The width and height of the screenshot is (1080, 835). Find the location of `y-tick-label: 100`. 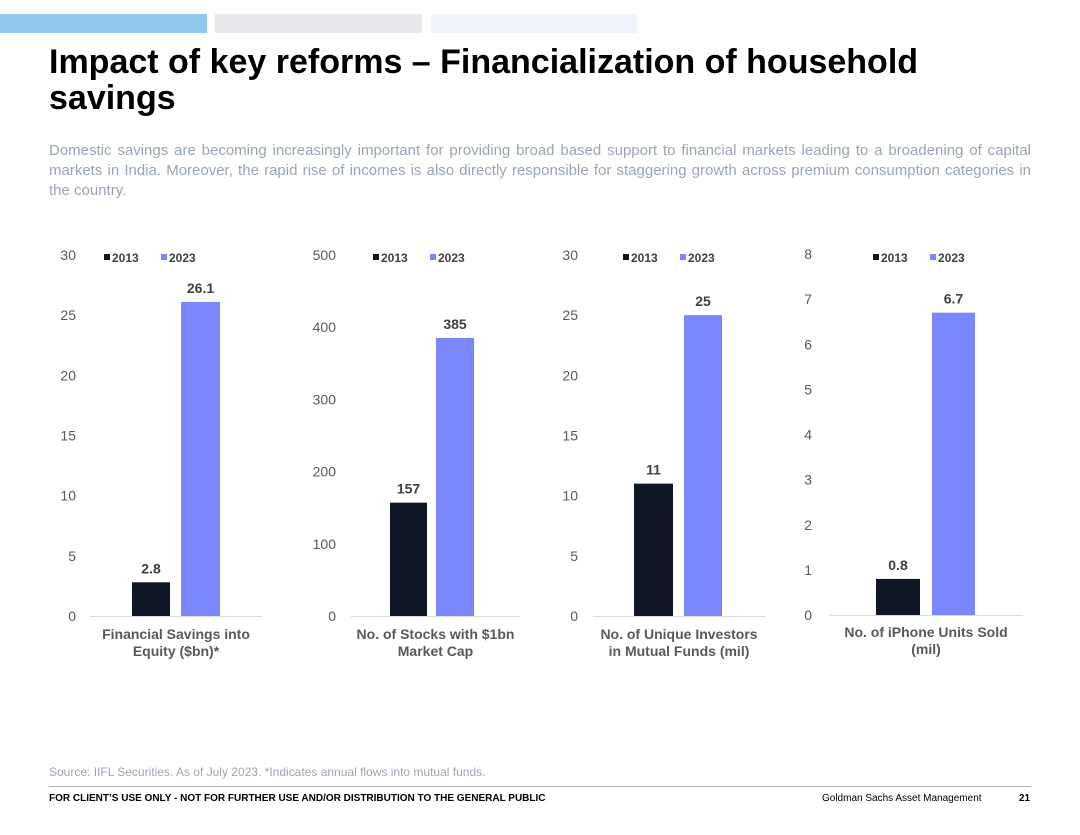

y-tick-label: 100 is located at coordinates (325, 544).